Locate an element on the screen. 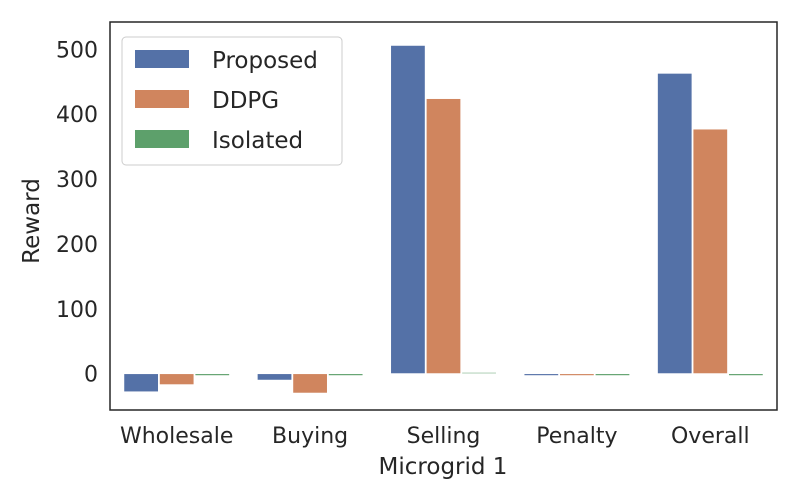  legend-swatch-ddpg is located at coordinates (162, 99).